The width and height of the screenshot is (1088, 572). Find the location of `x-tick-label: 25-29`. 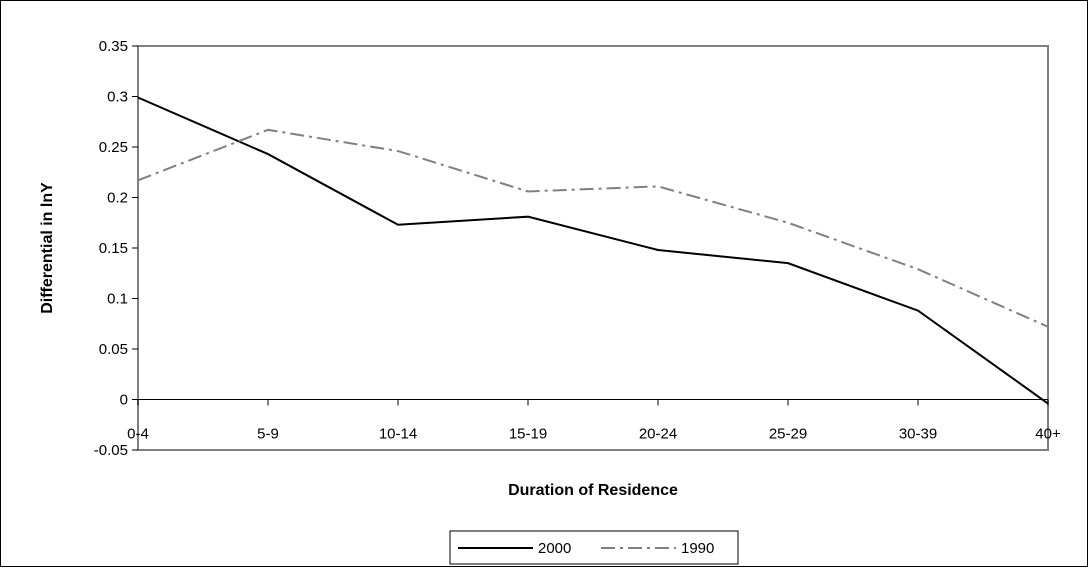

x-tick-label: 25-29 is located at coordinates (788, 434).